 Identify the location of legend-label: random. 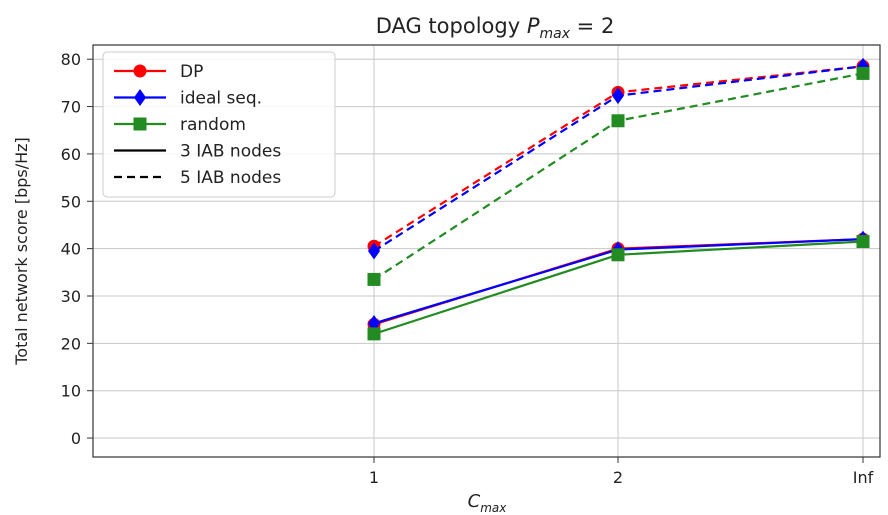
(213, 125).